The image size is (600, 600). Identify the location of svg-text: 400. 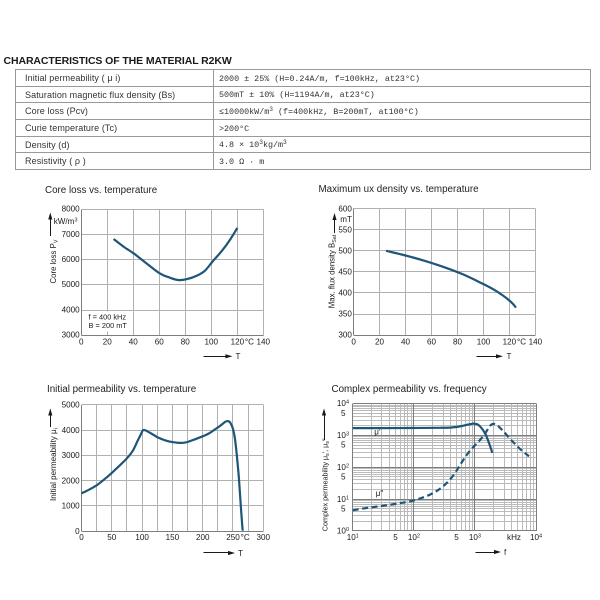
(345, 293).